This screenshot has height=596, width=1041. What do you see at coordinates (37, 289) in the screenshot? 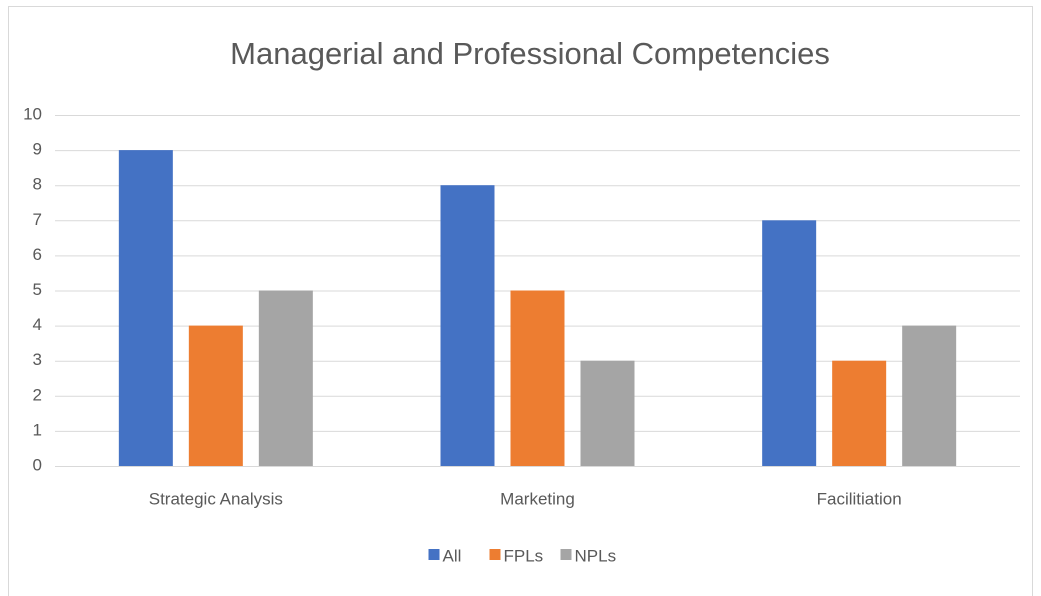
I see `y-tick-label: 5` at bounding box center [37, 289].